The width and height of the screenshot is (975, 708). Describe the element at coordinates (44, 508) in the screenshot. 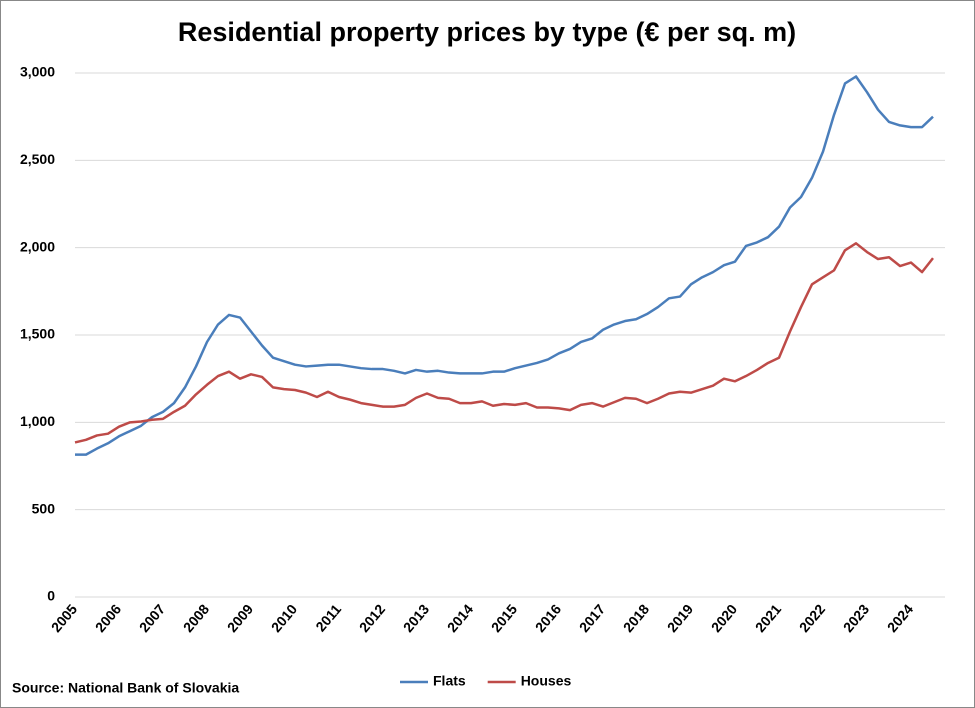

I see `y-tick-label: 500` at that location.